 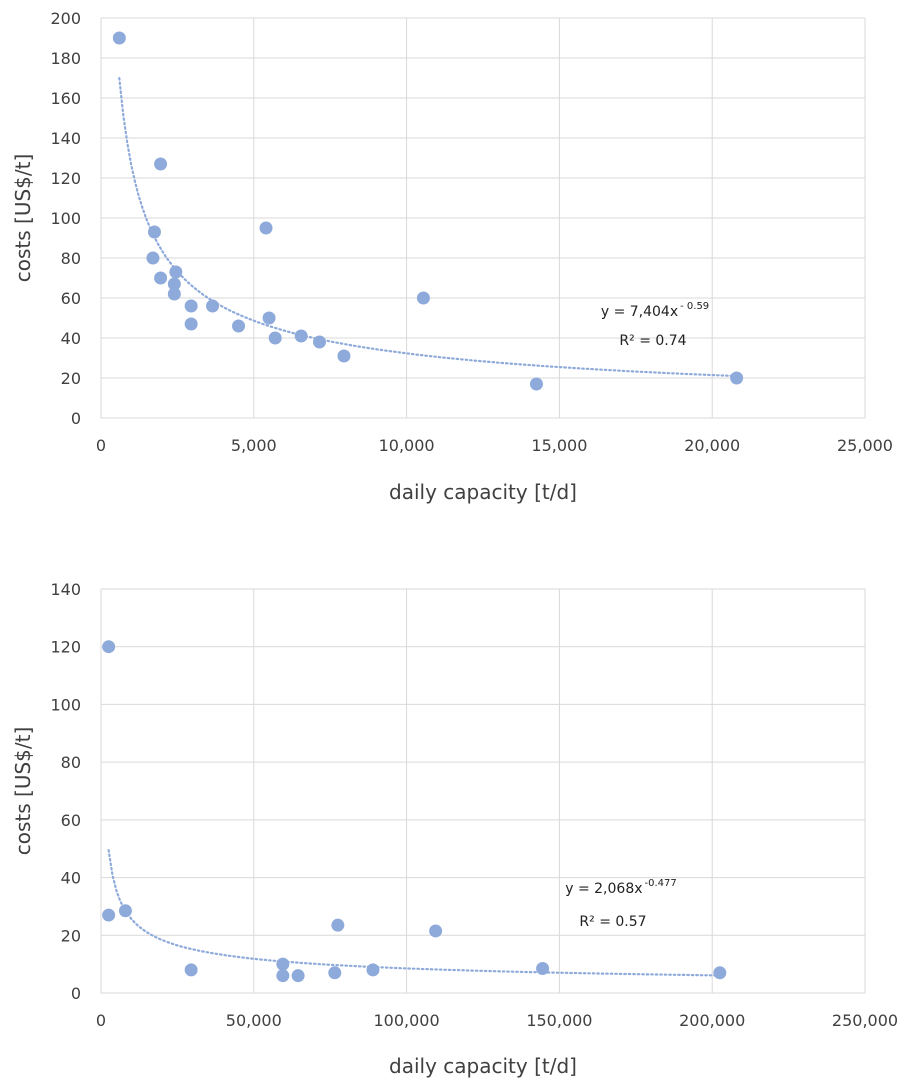 What do you see at coordinates (639, 312) in the screenshot?
I see `equation-base: y = 7,404x` at bounding box center [639, 312].